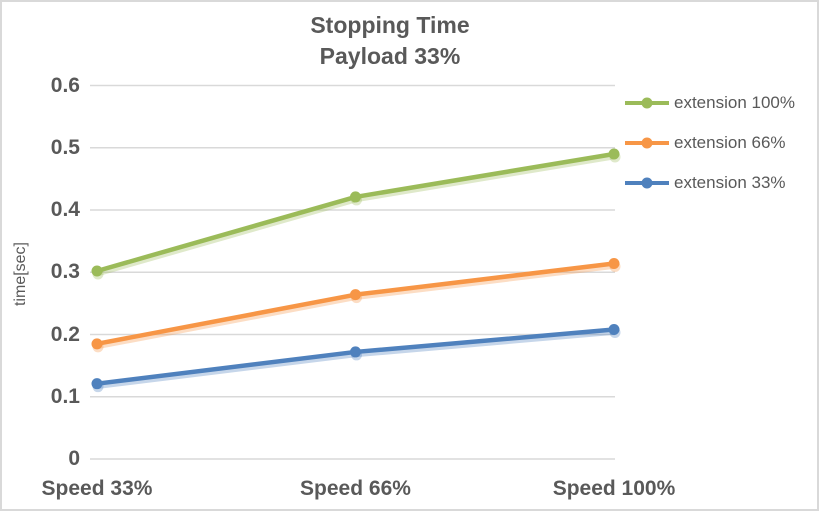 The height and width of the screenshot is (511, 819). Describe the element at coordinates (65, 272) in the screenshot. I see `y-tick-label: 0.3` at that location.